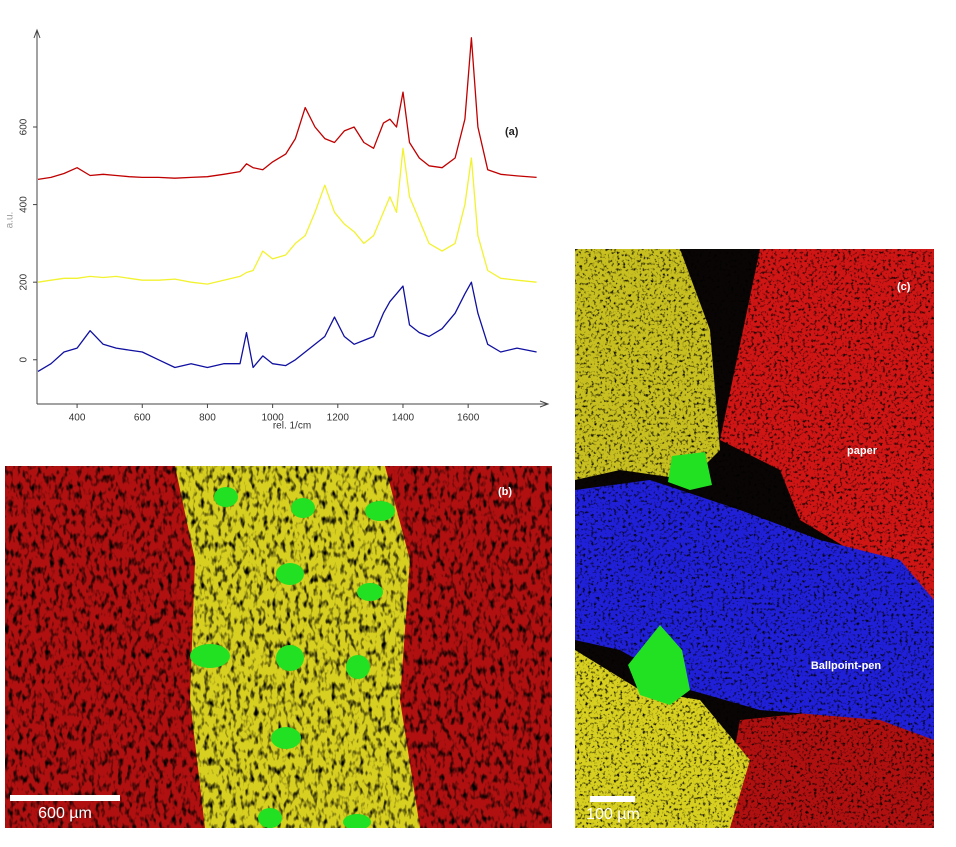 The height and width of the screenshot is (847, 956). Describe the element at coordinates (505, 492) in the screenshot. I see `panel-label: (b)` at that location.